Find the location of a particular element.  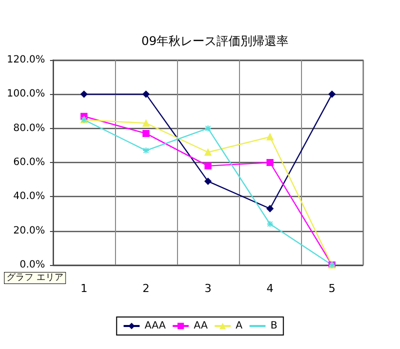

x-tick-label: 2 is located at coordinates (146, 288).